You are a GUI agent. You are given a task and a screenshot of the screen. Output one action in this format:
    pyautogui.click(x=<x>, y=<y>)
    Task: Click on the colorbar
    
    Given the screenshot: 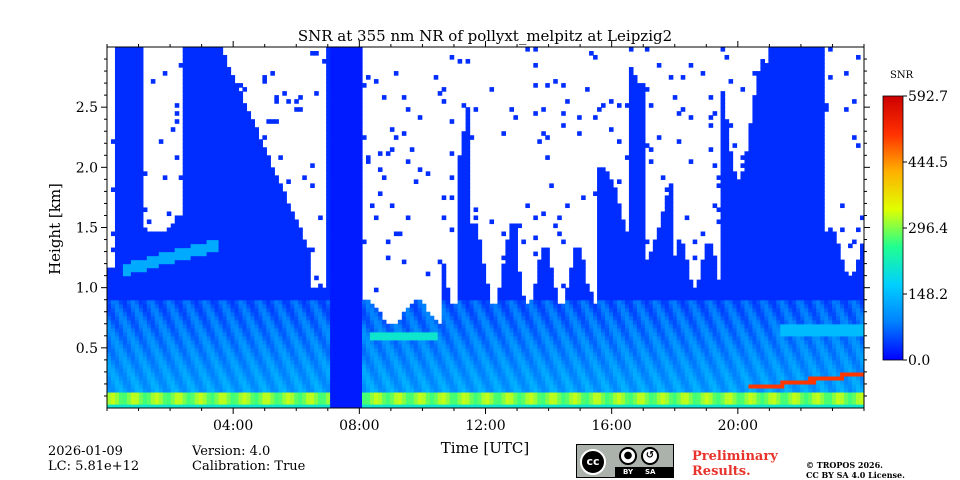 What is the action you would take?
    pyautogui.click(x=893, y=228)
    